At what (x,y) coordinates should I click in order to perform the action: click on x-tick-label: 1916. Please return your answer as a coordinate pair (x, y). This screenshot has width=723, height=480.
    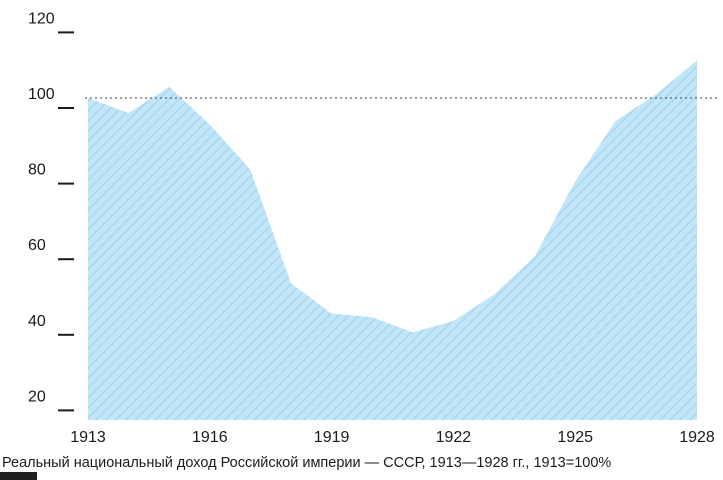
    Looking at the image, I should click on (210, 437).